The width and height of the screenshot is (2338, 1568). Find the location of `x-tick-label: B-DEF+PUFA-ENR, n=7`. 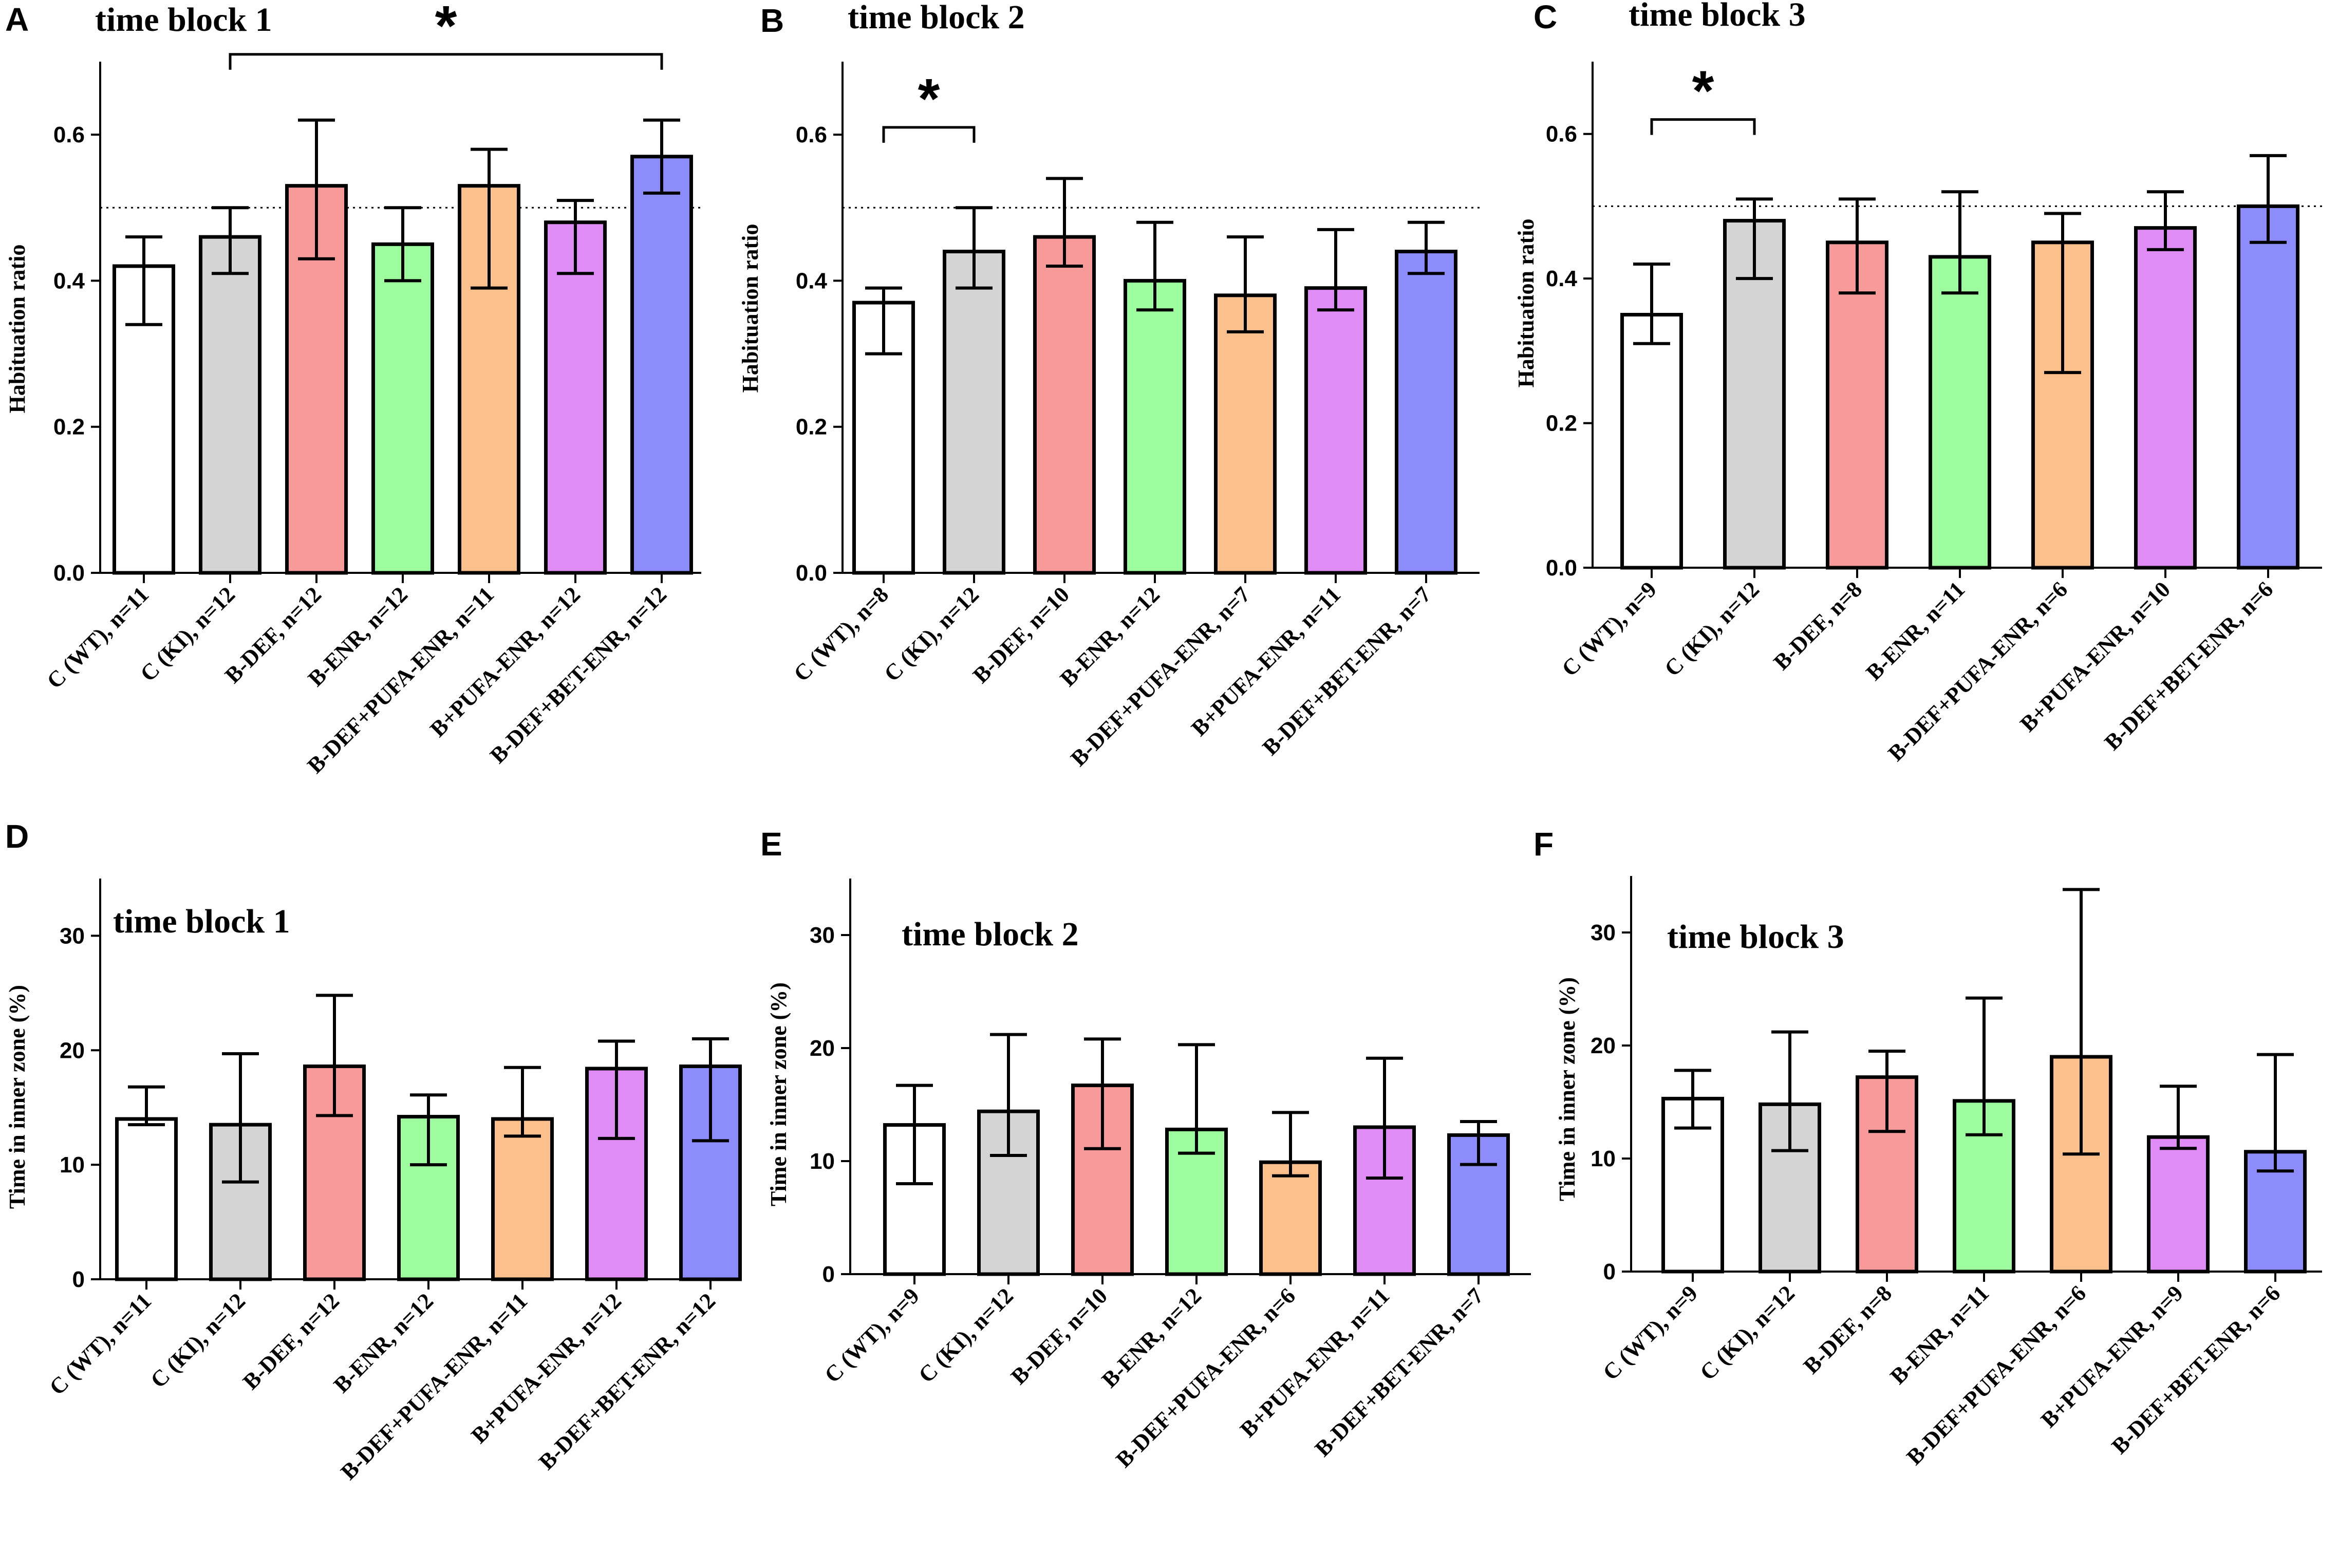

x-tick-label: B-DEF+PUFA-ENR, n=7 is located at coordinates (1161, 676).